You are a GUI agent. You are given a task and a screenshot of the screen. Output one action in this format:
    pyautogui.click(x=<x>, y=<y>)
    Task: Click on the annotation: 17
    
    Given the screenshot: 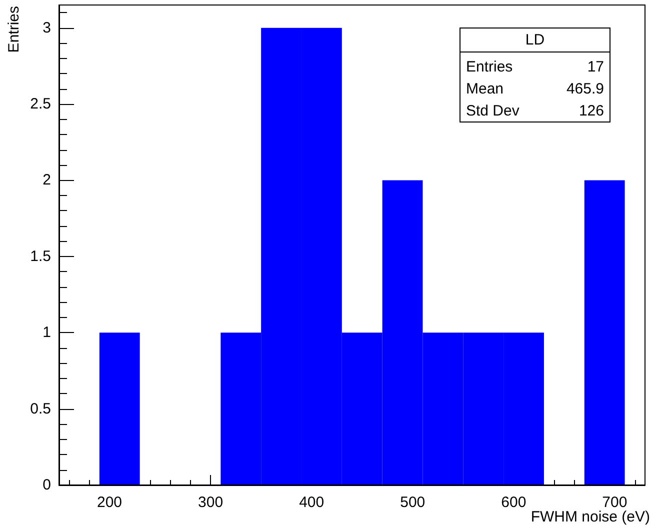 What is the action you would take?
    pyautogui.click(x=595, y=67)
    